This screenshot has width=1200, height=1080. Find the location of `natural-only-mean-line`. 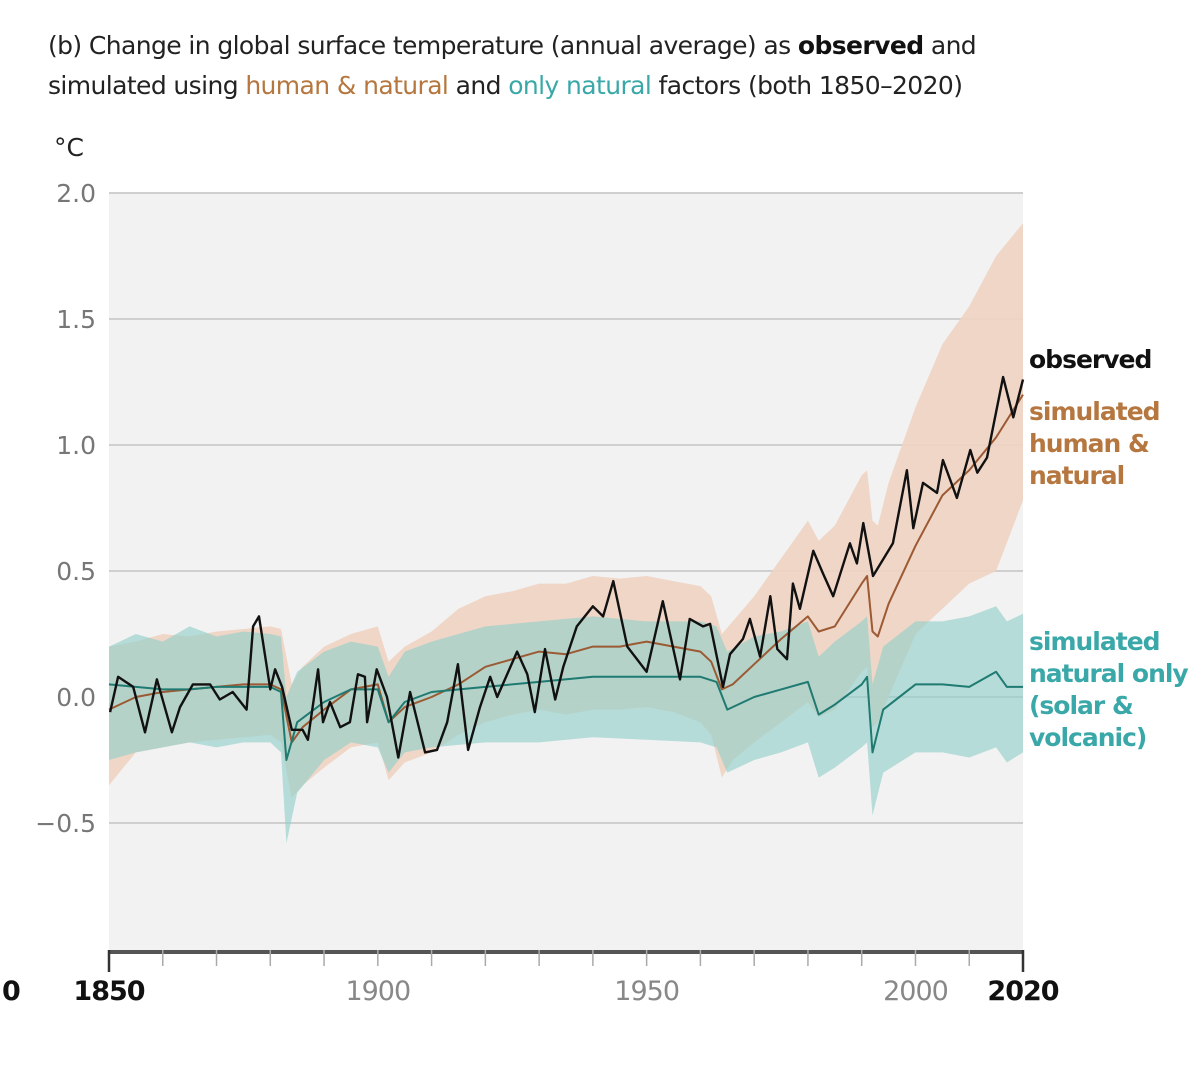

natural-only-mean-line is located at coordinates (565, 715).